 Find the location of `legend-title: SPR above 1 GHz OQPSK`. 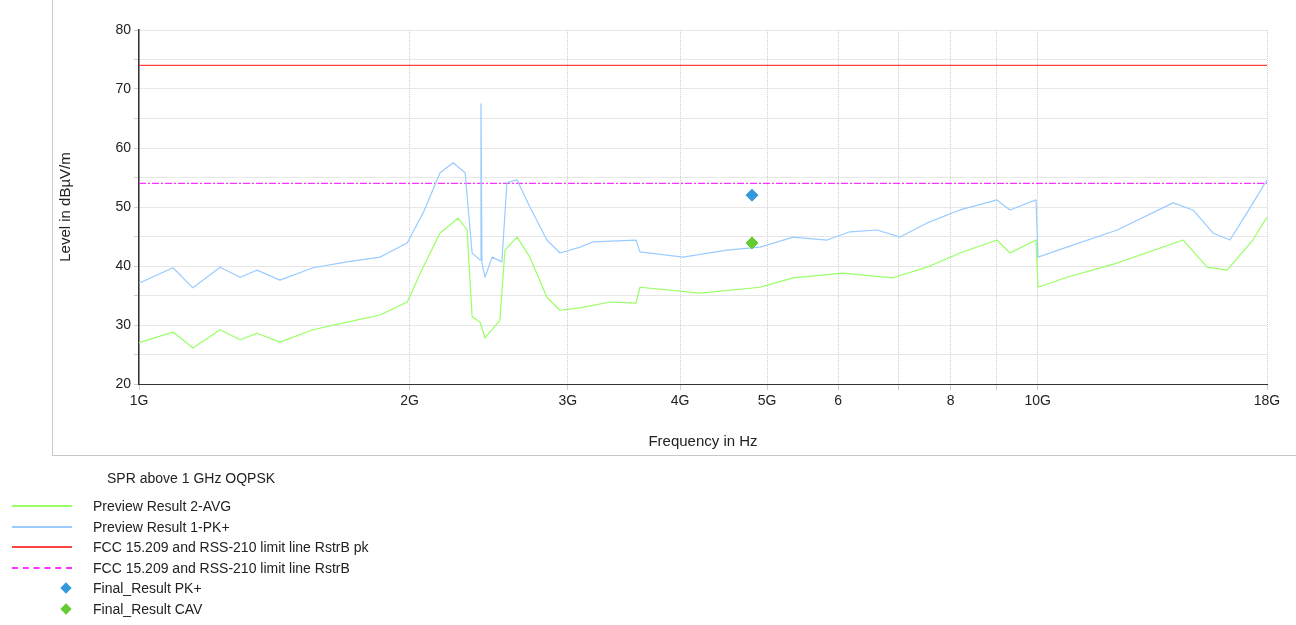

legend-title: SPR above 1 GHz OQPSK is located at coordinates (192, 478).